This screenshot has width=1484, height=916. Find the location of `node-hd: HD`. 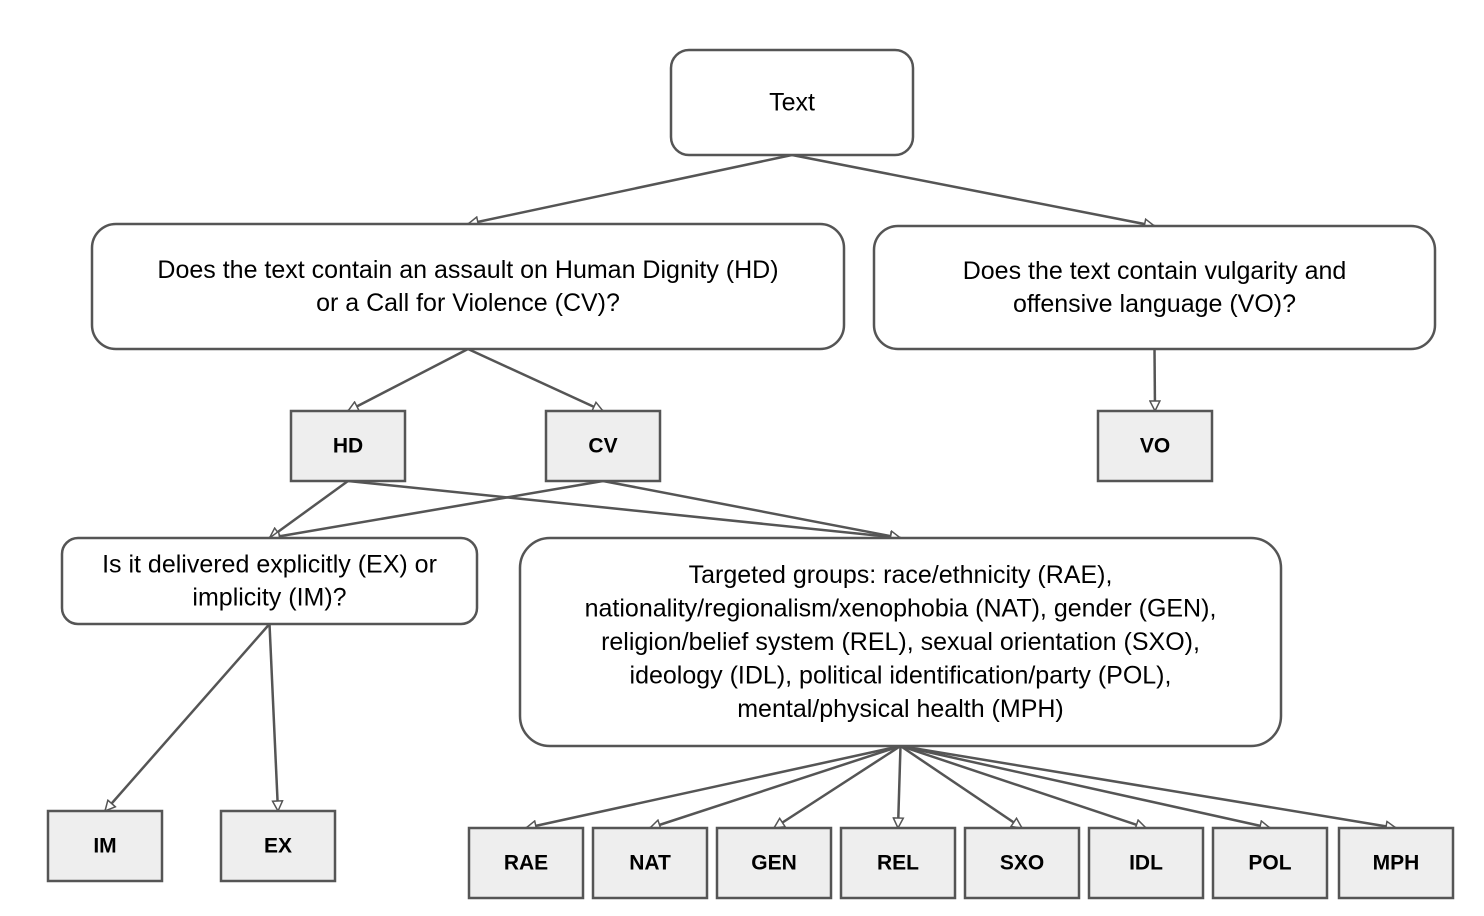

node-hd: HD is located at coordinates (348, 446).